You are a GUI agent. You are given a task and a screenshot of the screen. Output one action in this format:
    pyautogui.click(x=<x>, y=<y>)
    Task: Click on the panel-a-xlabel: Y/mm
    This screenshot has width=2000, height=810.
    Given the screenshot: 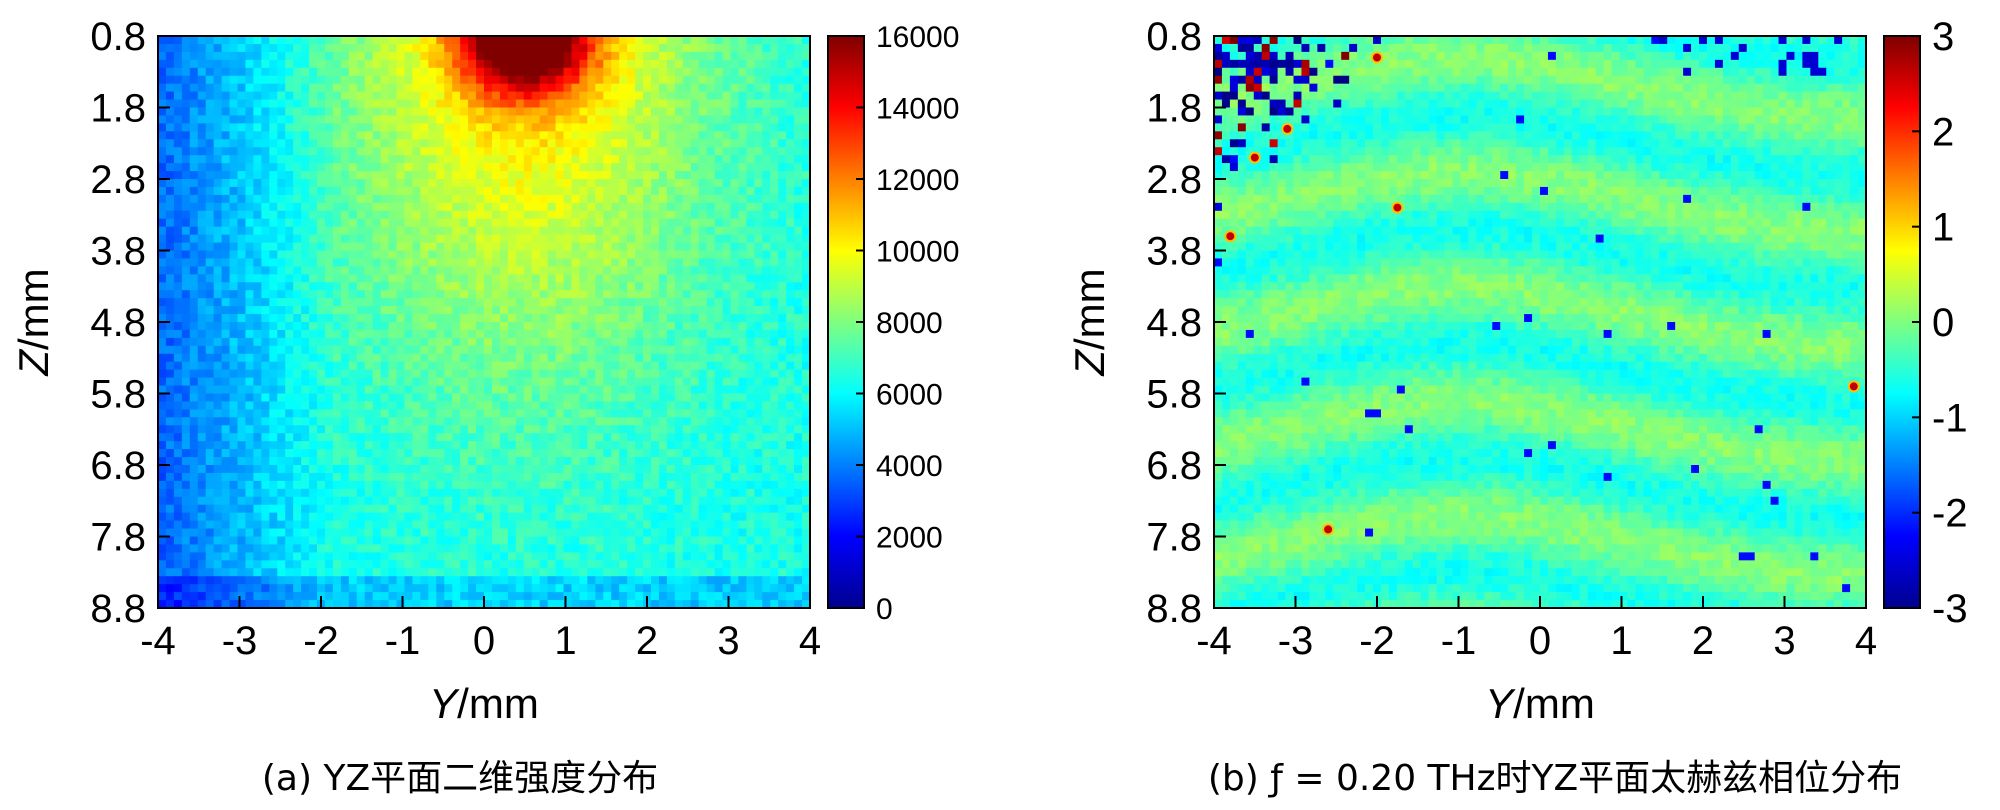 What is the action you would take?
    pyautogui.click(x=484, y=703)
    